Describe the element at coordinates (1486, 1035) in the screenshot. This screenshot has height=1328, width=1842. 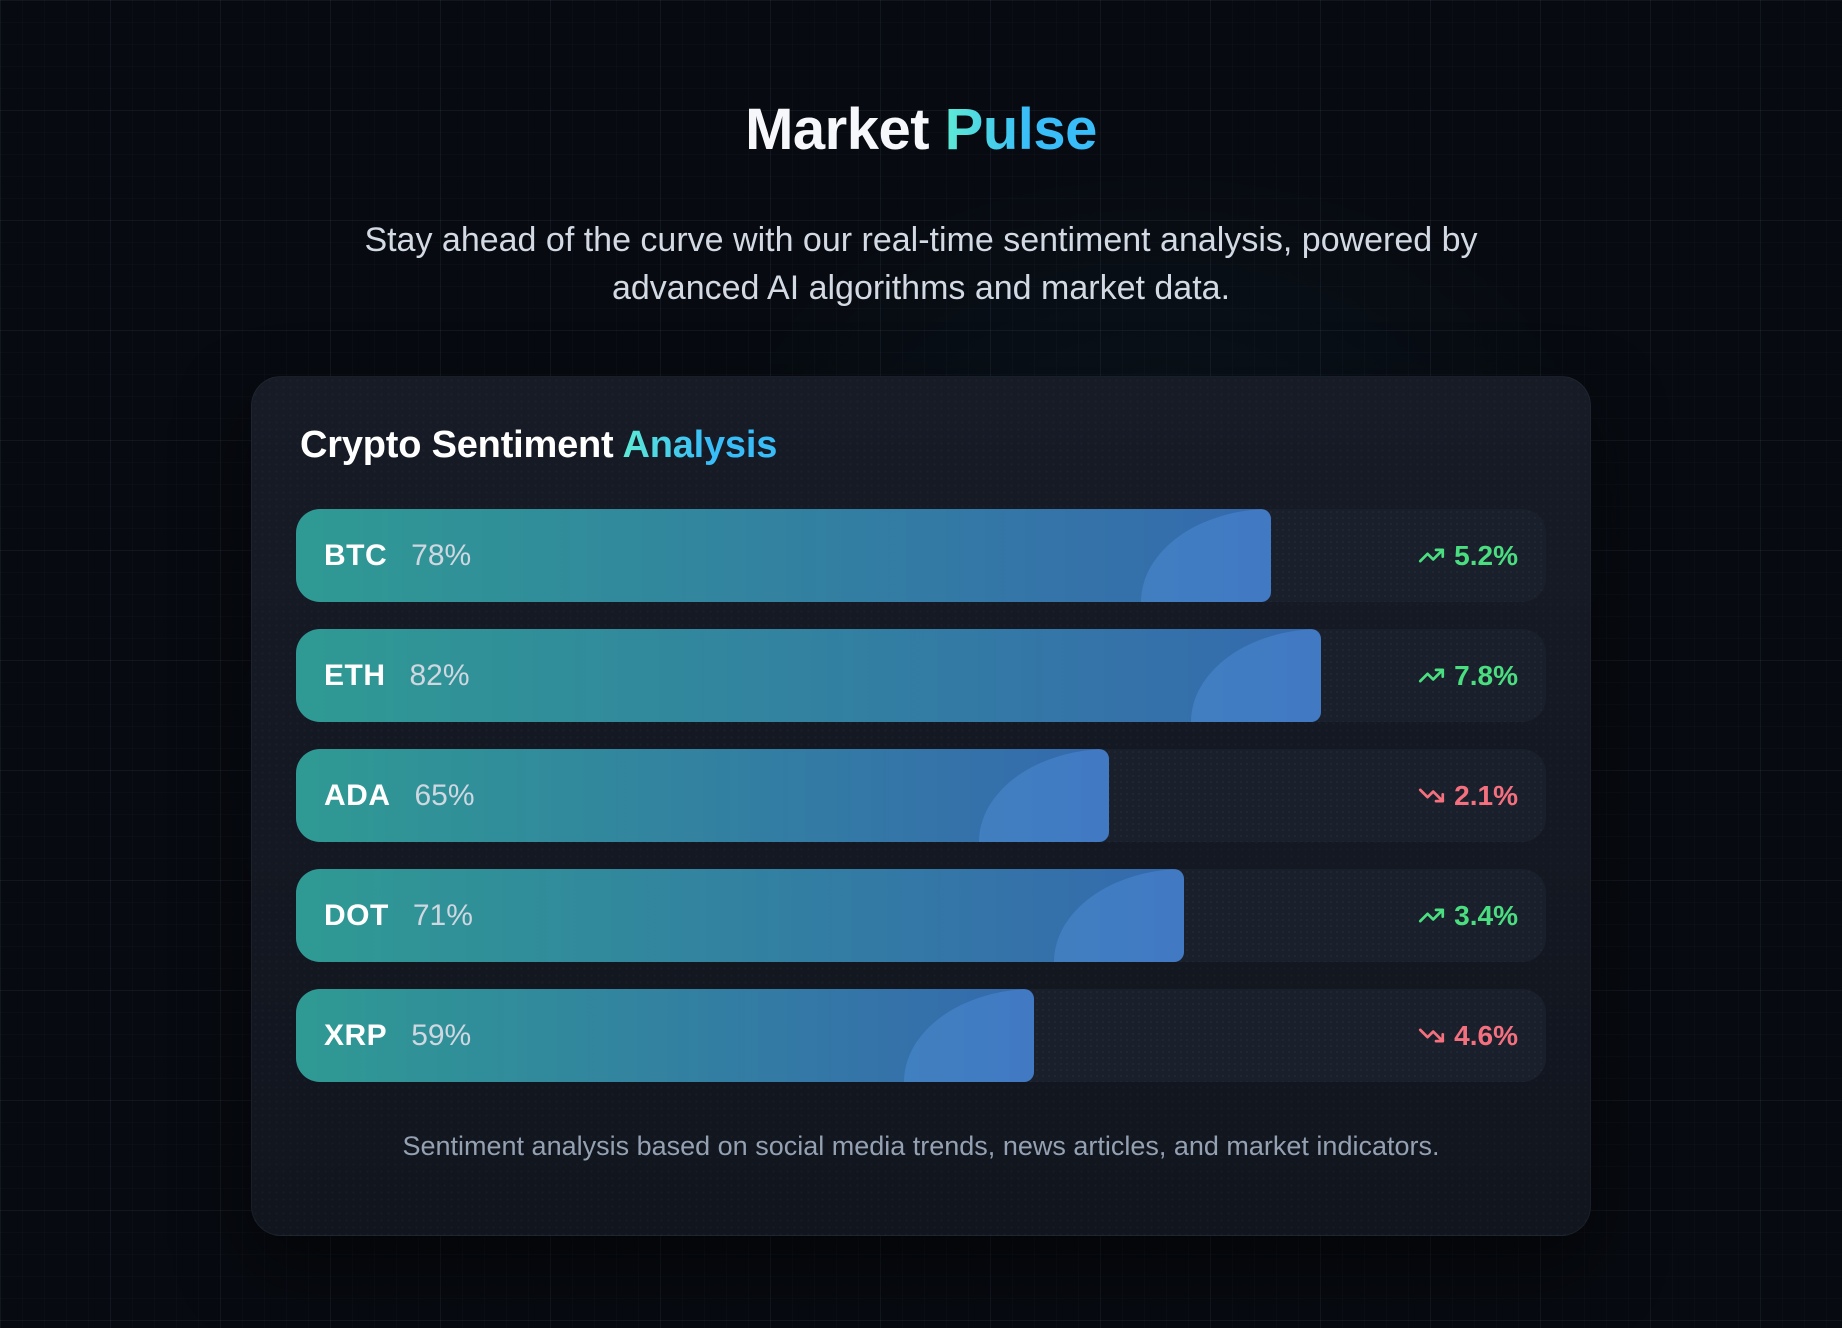
I see `trend-value: 4.6%` at that location.